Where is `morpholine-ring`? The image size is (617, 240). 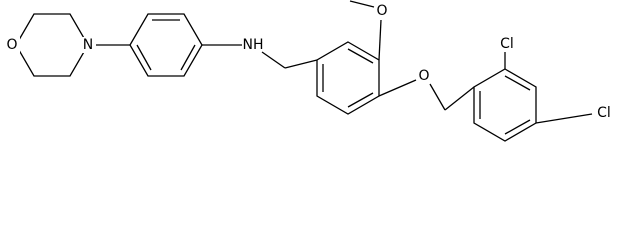
morpholine-ring is located at coordinates (52, 45).